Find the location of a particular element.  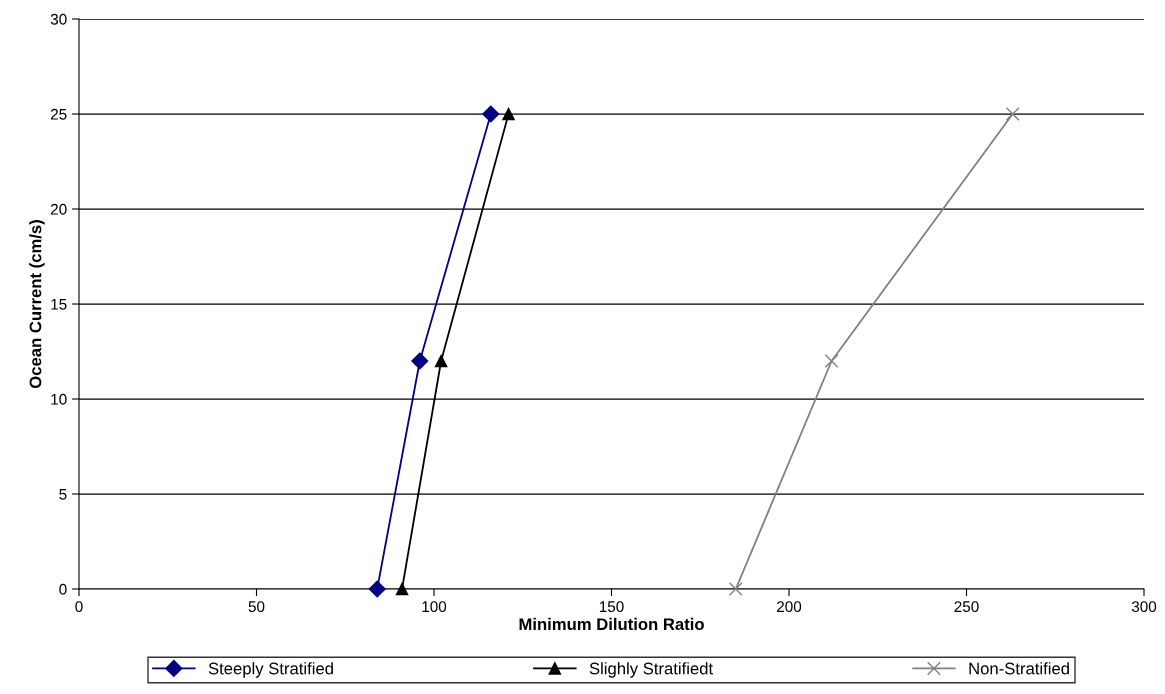

x-tick-label: 150 is located at coordinates (611, 607).